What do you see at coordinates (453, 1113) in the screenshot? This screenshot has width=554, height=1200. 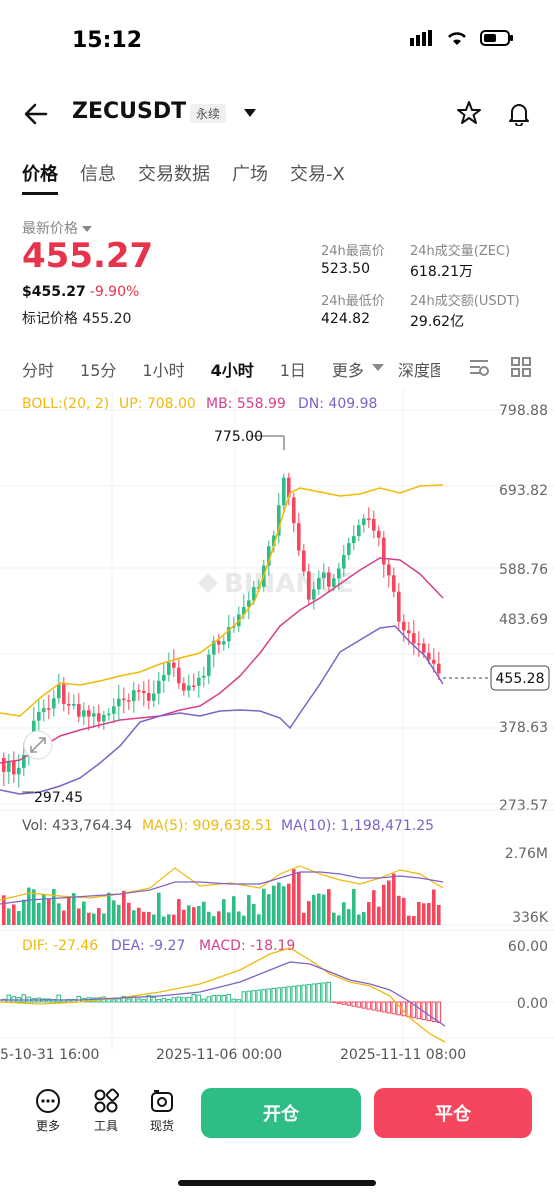 I see `close-position-button: 平仓` at bounding box center [453, 1113].